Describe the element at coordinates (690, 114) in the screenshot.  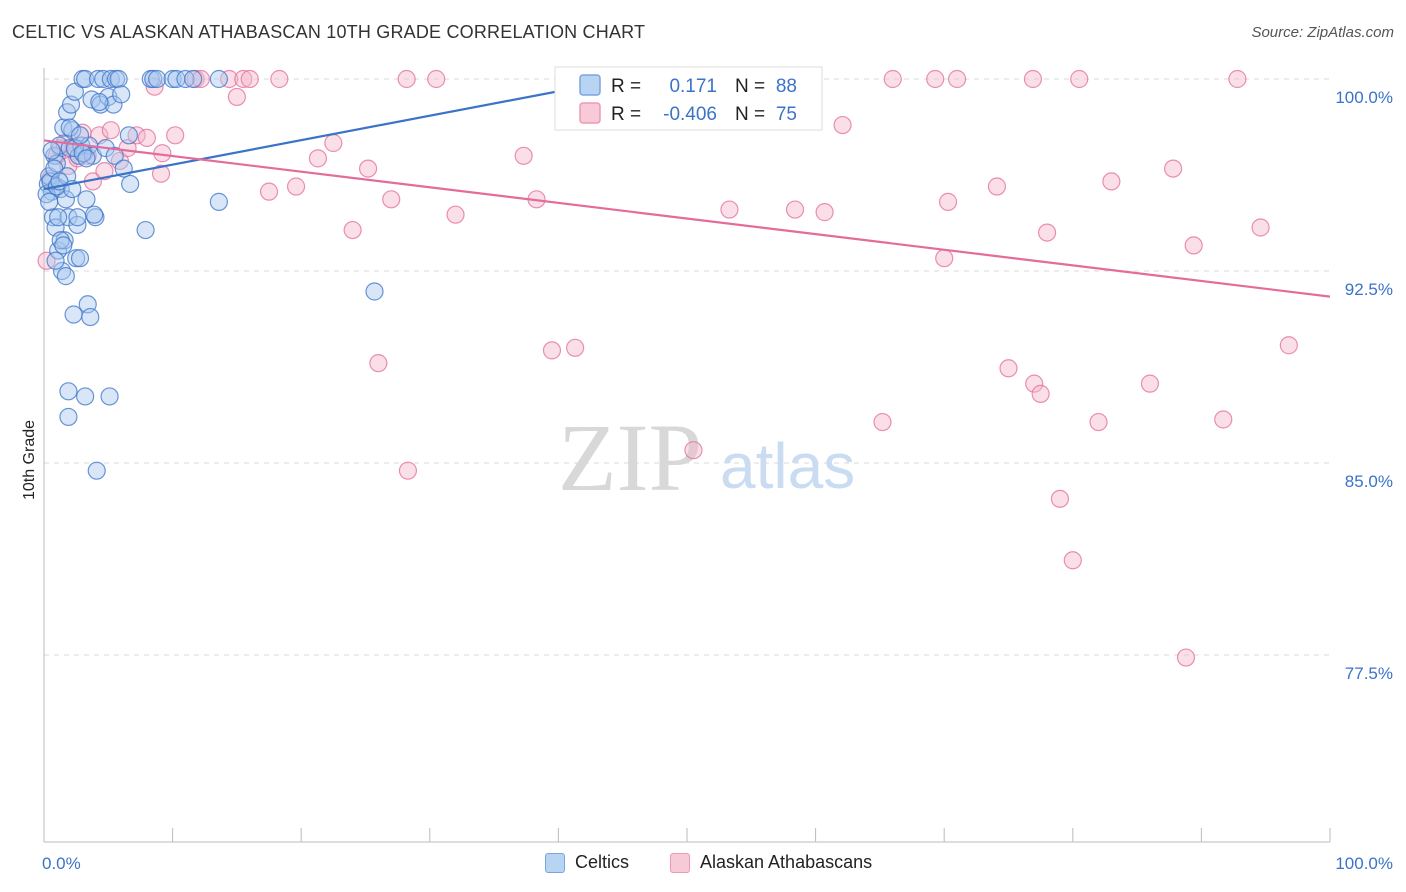
I see `legend-r-value: -0.406` at that location.